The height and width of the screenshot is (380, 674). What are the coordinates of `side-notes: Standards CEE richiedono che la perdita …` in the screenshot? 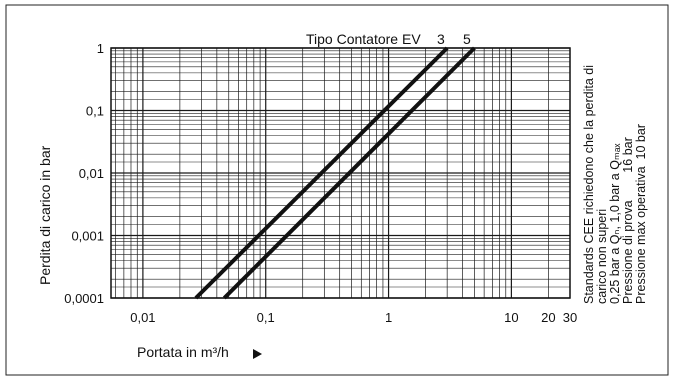 It's located at (615, 184).